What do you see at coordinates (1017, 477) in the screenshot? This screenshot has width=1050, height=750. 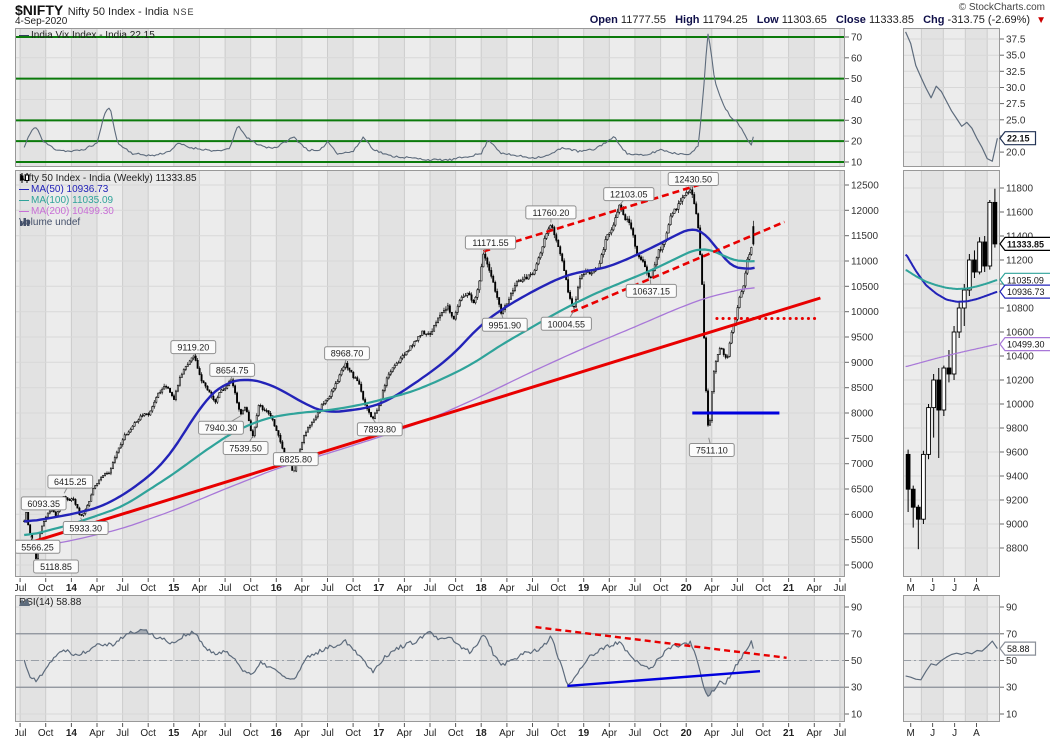 I see `svg-text: 9400` at bounding box center [1017, 477].